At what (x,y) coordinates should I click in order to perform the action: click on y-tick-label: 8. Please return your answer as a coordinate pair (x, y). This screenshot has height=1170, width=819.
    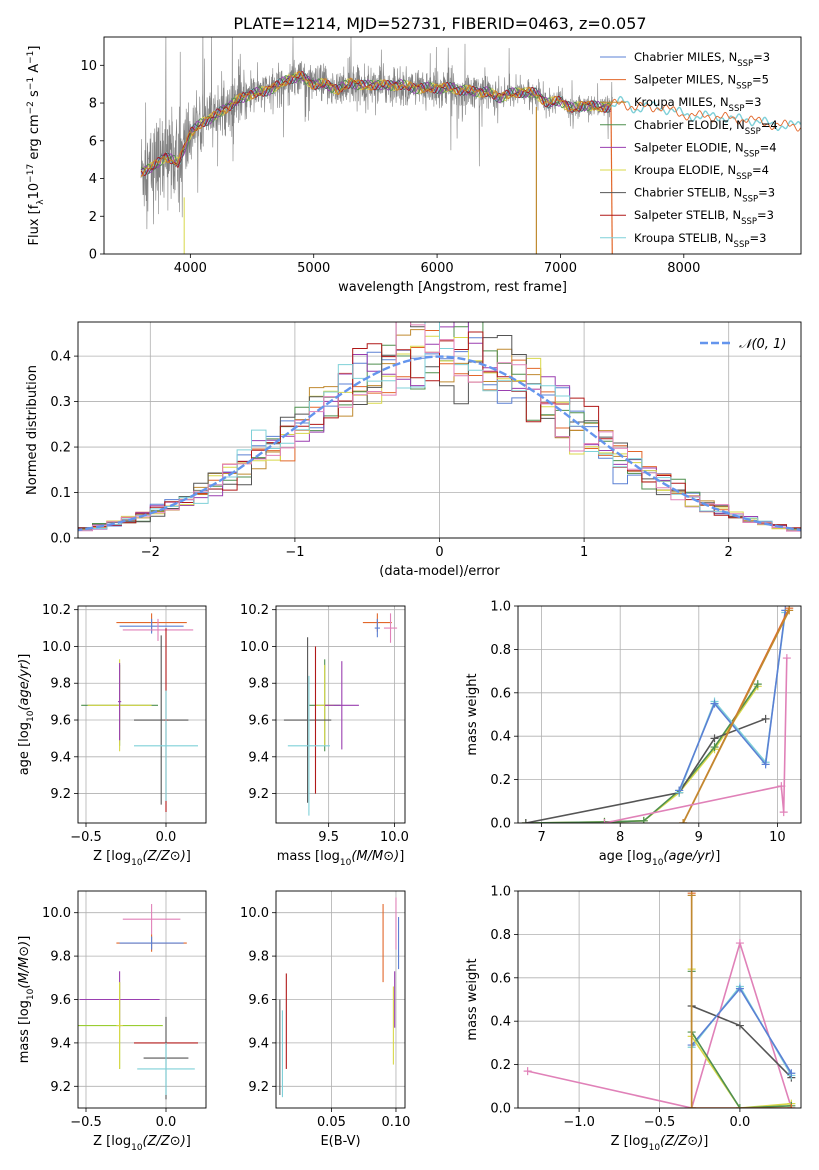
    Looking at the image, I should click on (93, 104).